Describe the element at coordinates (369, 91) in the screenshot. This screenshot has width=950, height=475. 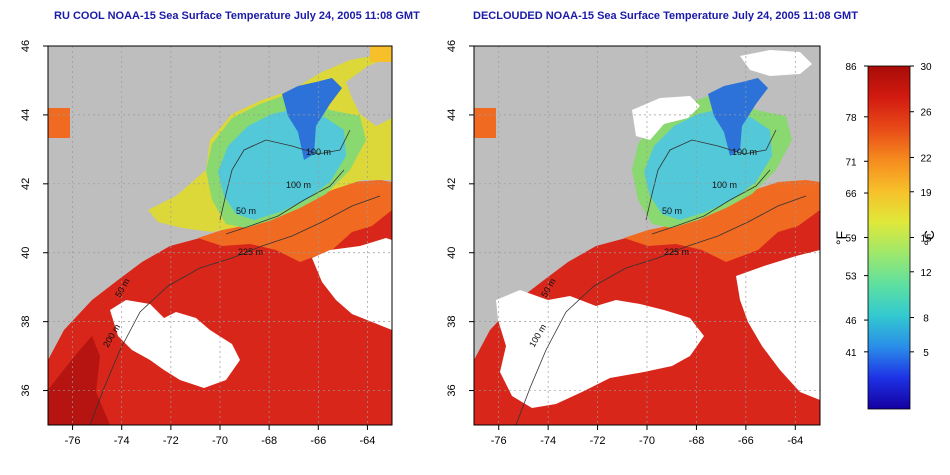
I see `land-nova-scotia` at that location.